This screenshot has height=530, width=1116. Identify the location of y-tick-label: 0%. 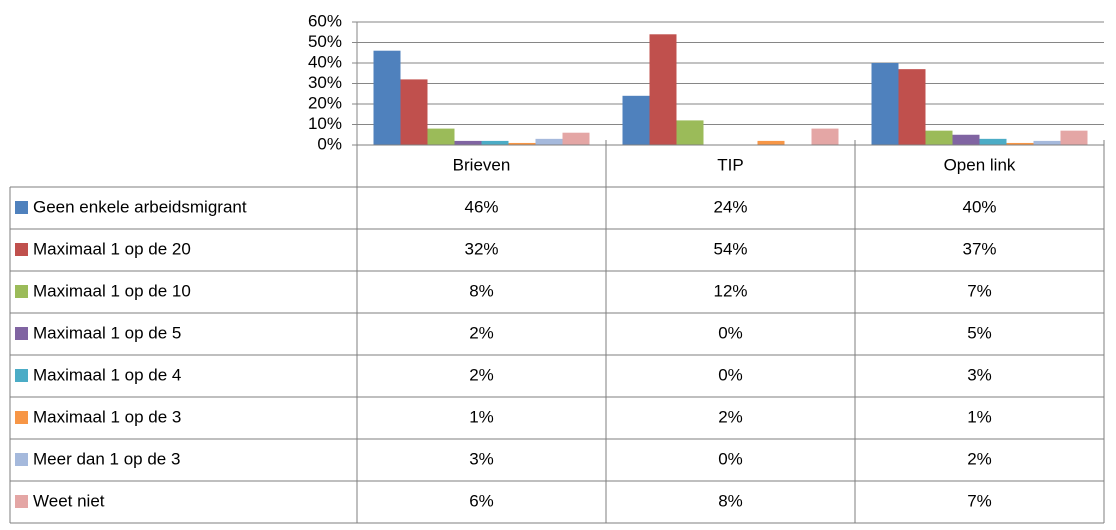
(329, 143).